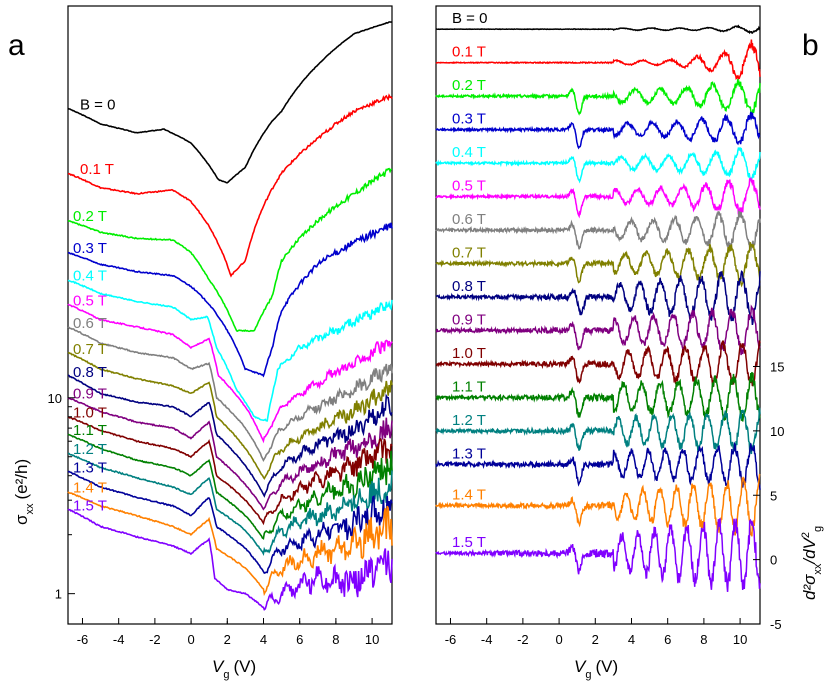 This screenshot has height=686, width=830. Describe the element at coordinates (776, 624) in the screenshot. I see `panel-b-y-tick-label: -5` at that location.